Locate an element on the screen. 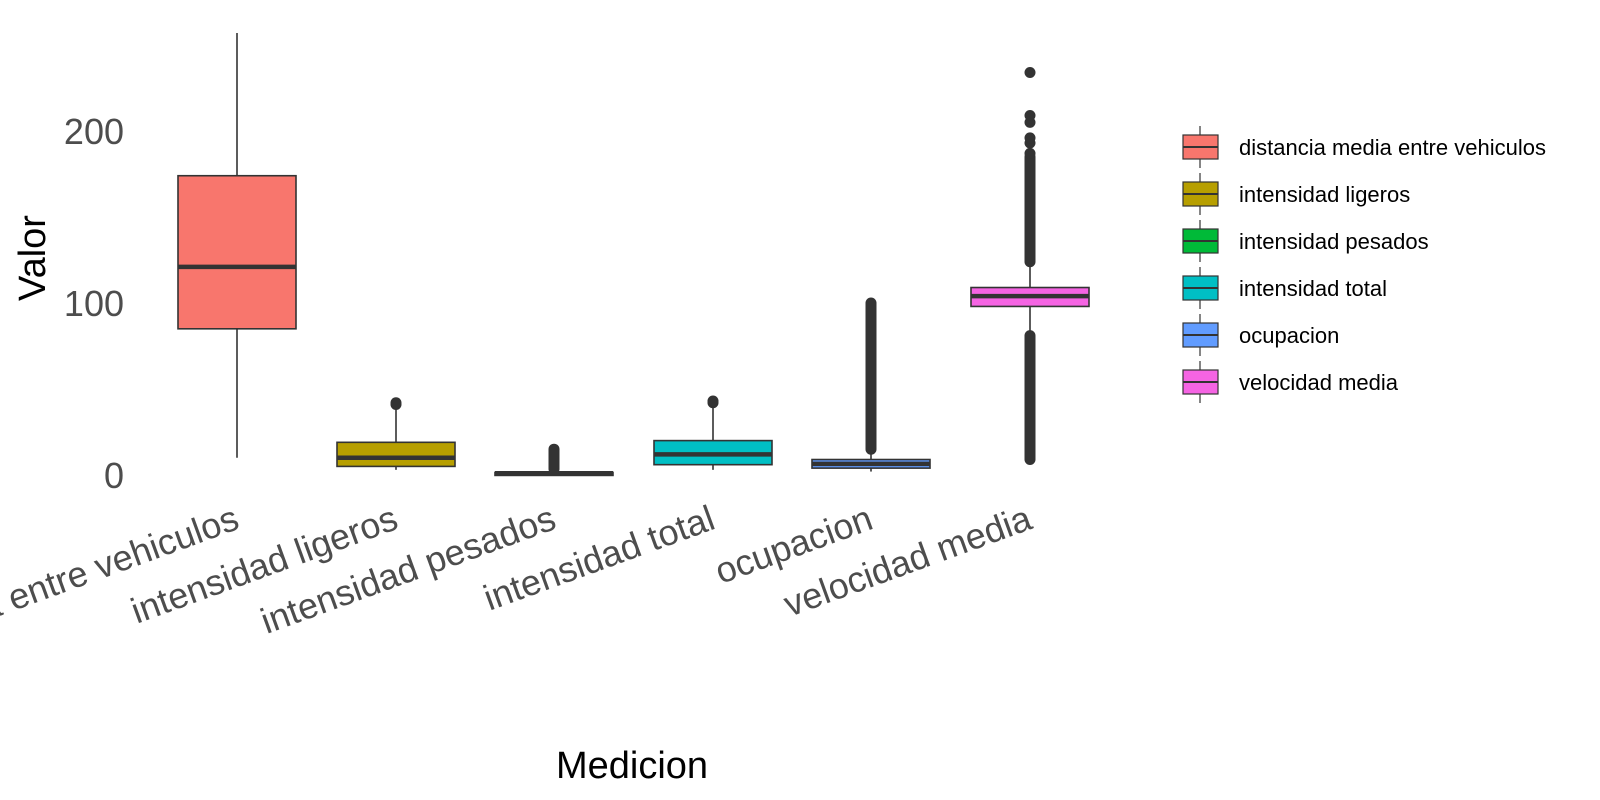 Image resolution: width=1600 pixels, height=800 pixels. legend-label: velocidad media is located at coordinates (1319, 382).